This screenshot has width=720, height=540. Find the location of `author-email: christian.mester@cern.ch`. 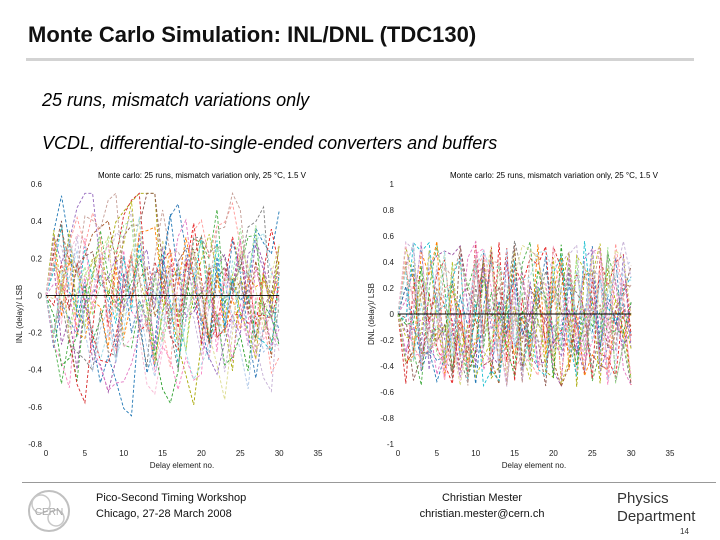

author-email: christian.mester@cern.ch is located at coordinates (482, 514).